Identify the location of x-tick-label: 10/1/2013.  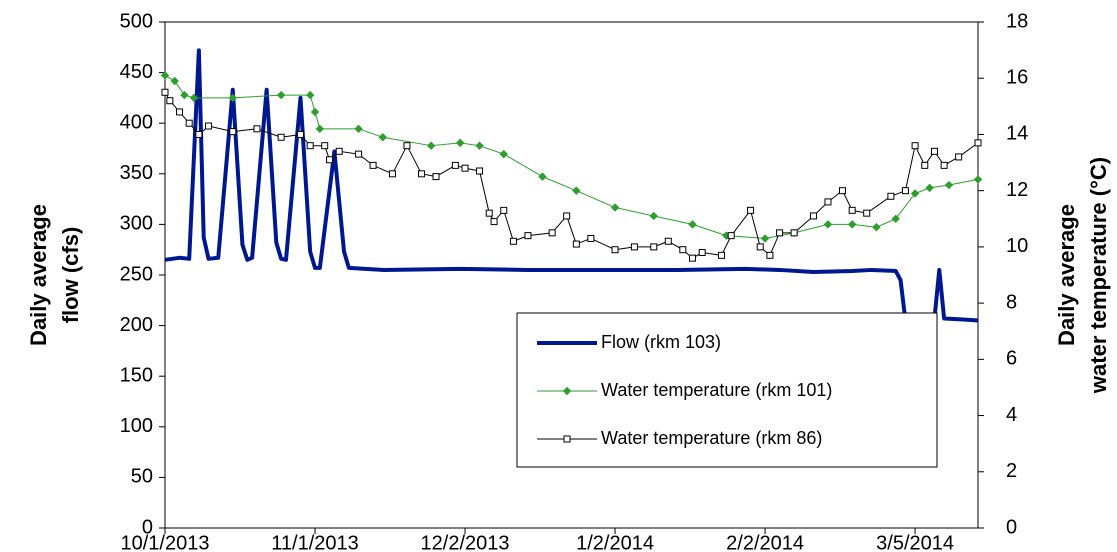
(165, 542).